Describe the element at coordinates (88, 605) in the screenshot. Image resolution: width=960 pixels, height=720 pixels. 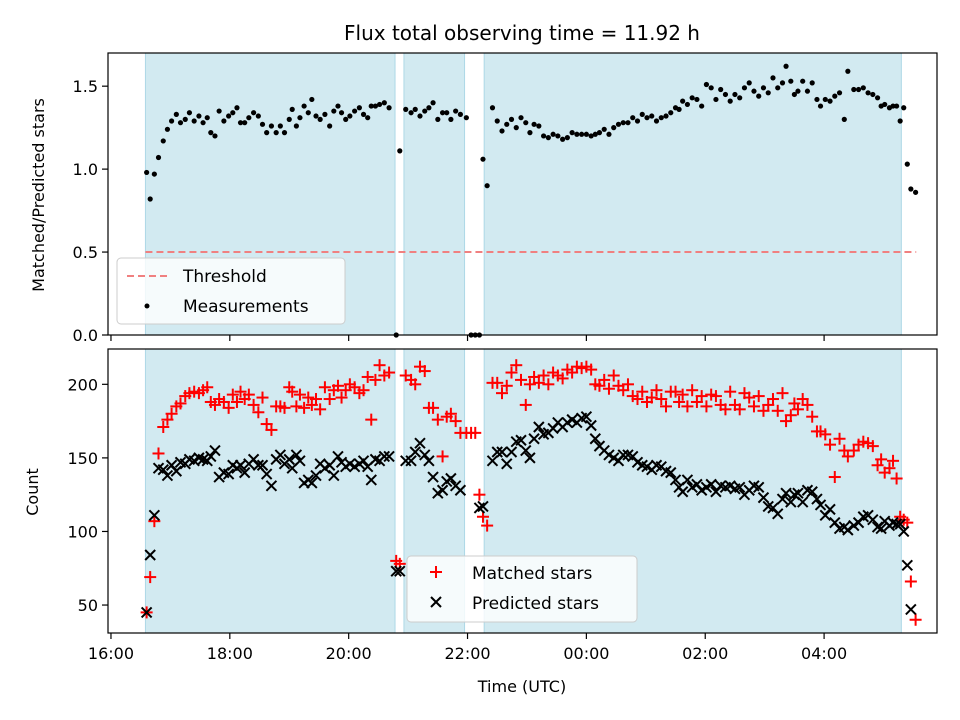
I see `y-tick-label: 50` at that location.